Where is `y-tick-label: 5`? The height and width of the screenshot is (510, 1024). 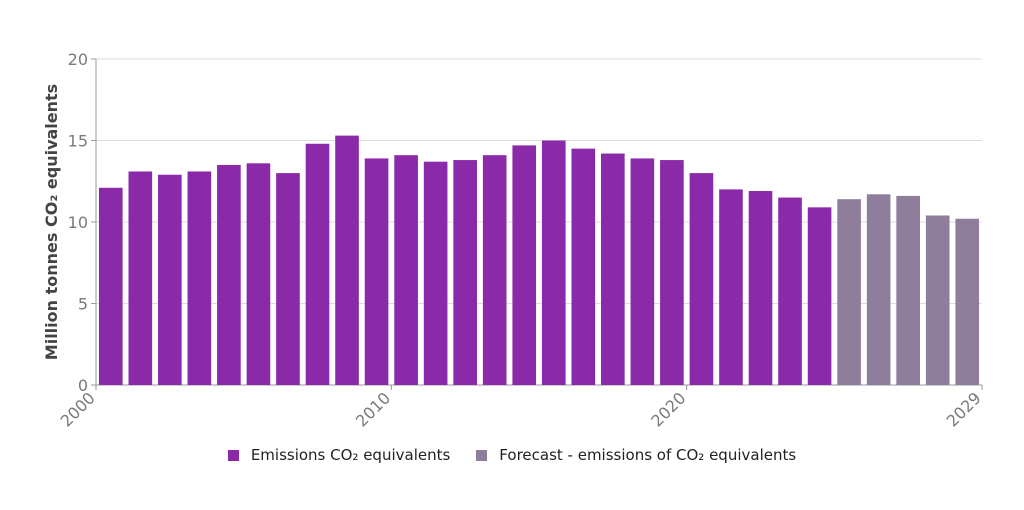
y-tick-label: 5 is located at coordinates (83, 304).